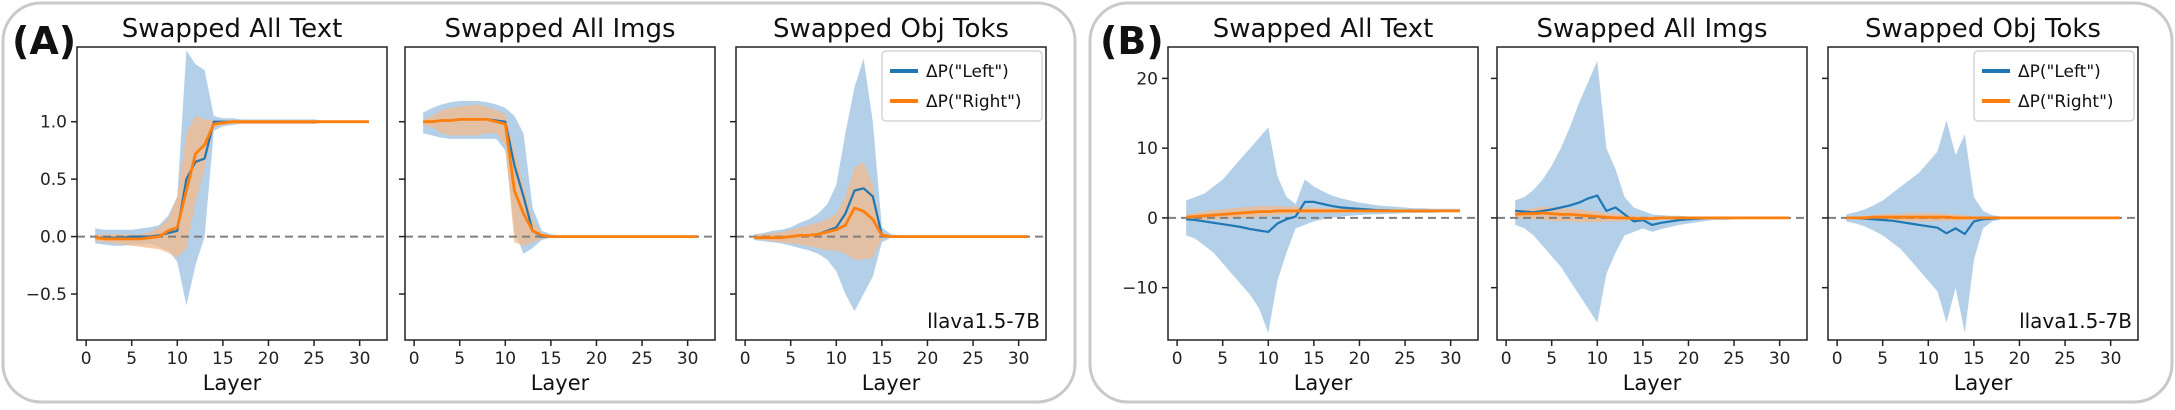 The height and width of the screenshot is (410, 2175). What do you see at coordinates (1132, 41) in the screenshot?
I see `panel-label-b: (B)` at bounding box center [1132, 41].